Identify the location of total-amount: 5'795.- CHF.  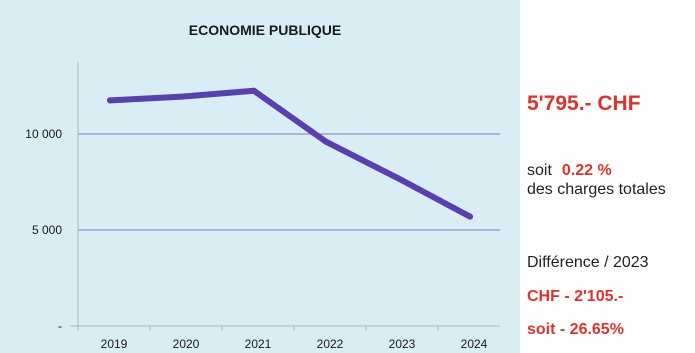
(584, 103).